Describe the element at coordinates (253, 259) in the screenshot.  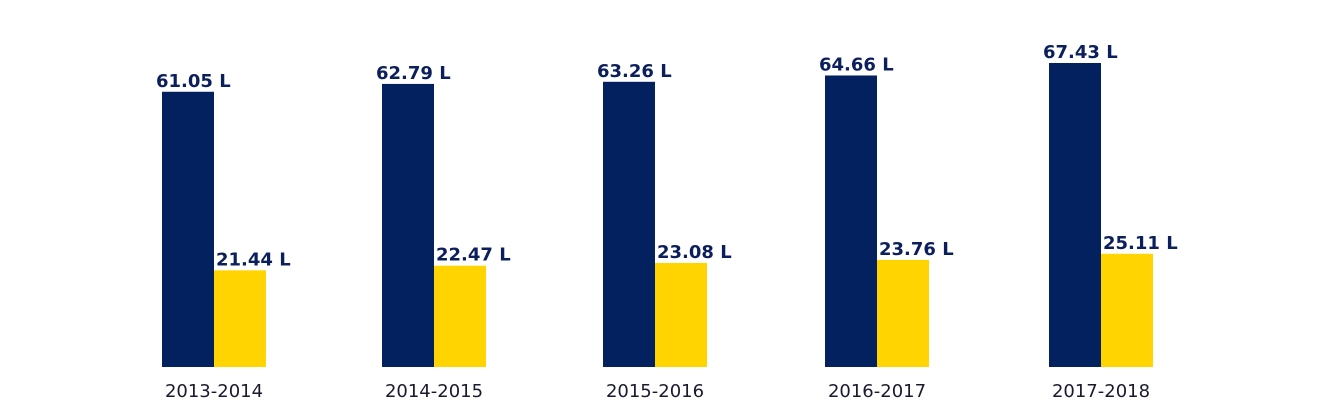
I see `value-label-series-2-2013-2014: 21.44 L` at that location.